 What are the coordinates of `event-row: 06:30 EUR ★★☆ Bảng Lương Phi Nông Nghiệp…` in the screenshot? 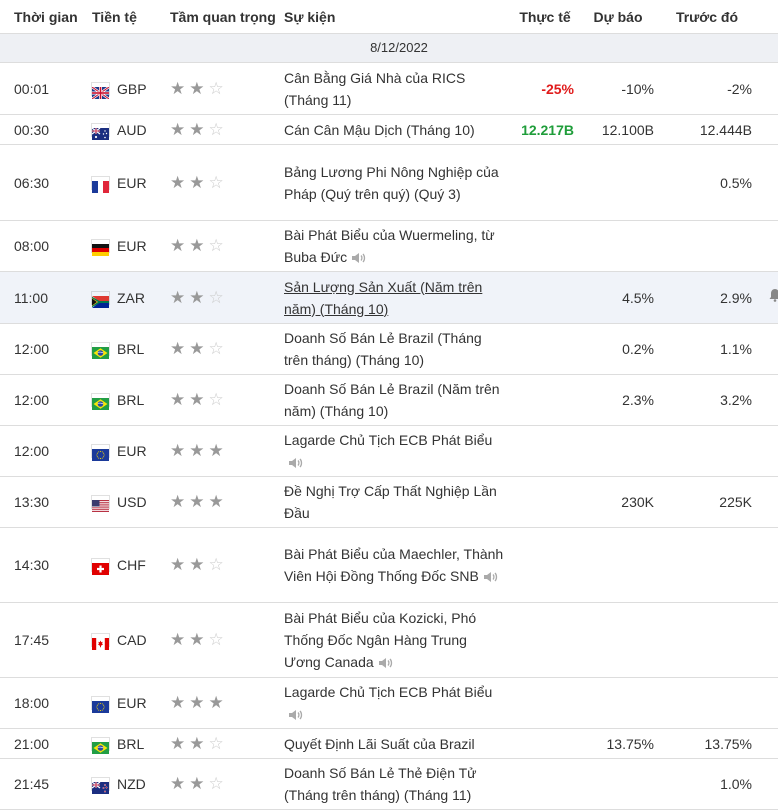 It's located at (389, 182).